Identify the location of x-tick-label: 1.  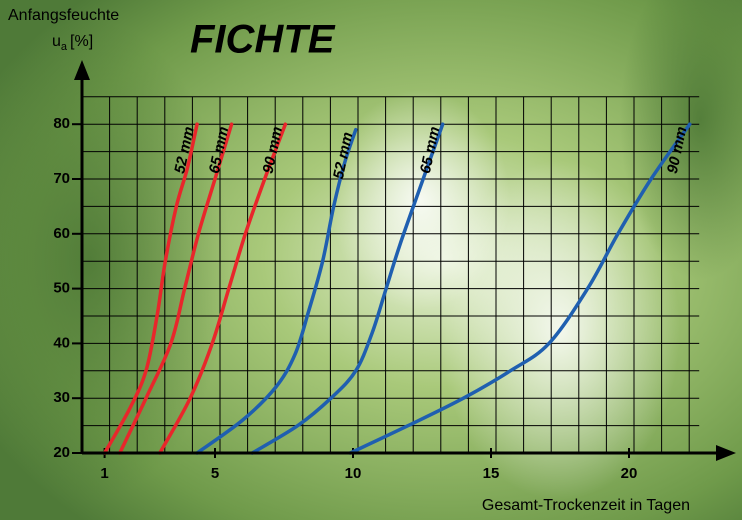
(104, 473).